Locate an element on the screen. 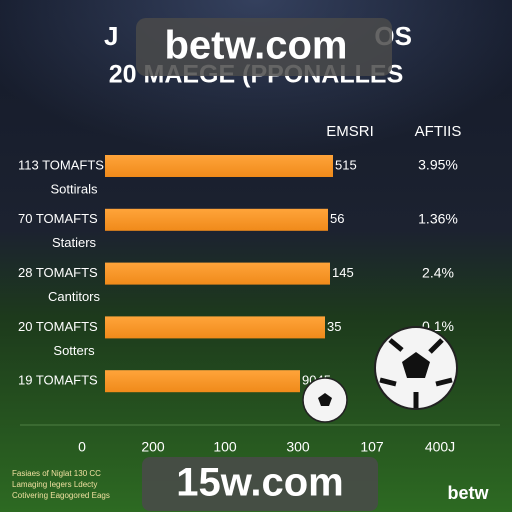  axis-label: 300 is located at coordinates (298, 447).